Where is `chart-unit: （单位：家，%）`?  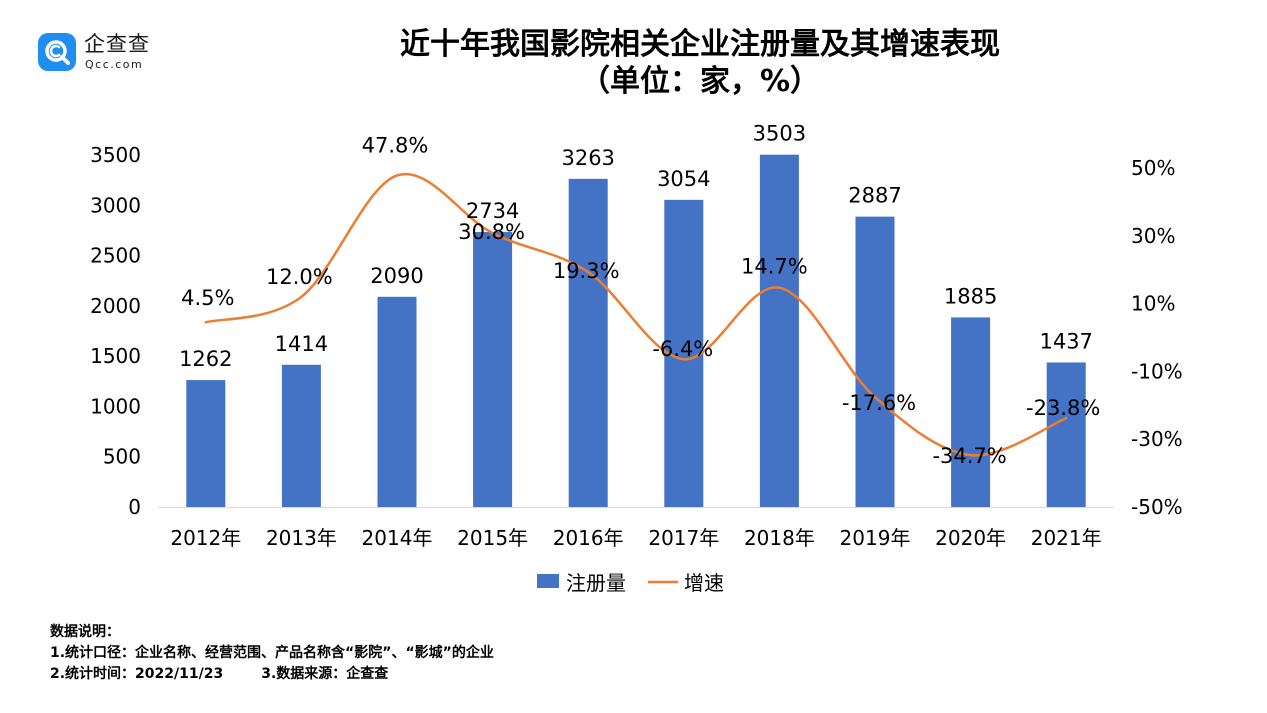
chart-unit: （单位：家，%） is located at coordinates (700, 81).